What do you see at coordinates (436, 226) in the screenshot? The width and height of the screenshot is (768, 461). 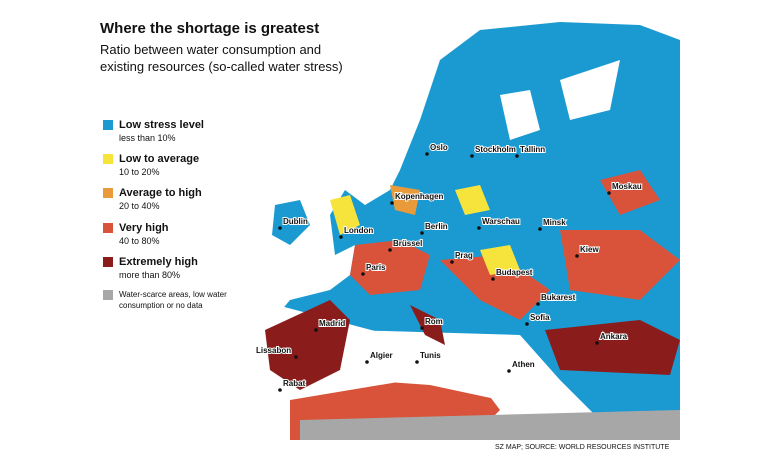 I see `city-label: Berlin` at bounding box center [436, 226].